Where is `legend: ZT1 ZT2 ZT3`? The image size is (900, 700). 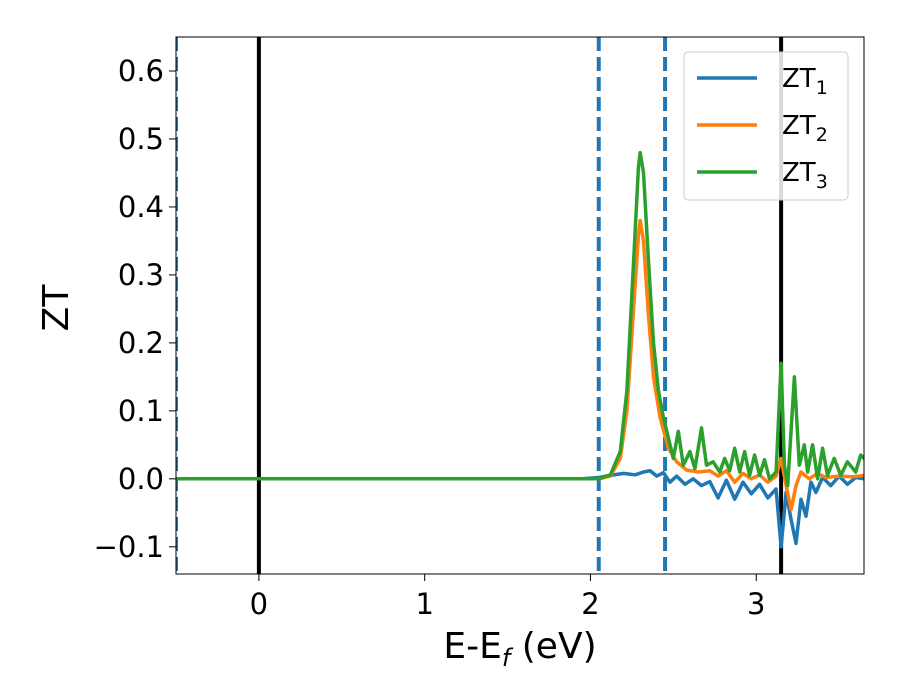 legend: ZT1 ZT2 ZT3 is located at coordinates (766, 126).